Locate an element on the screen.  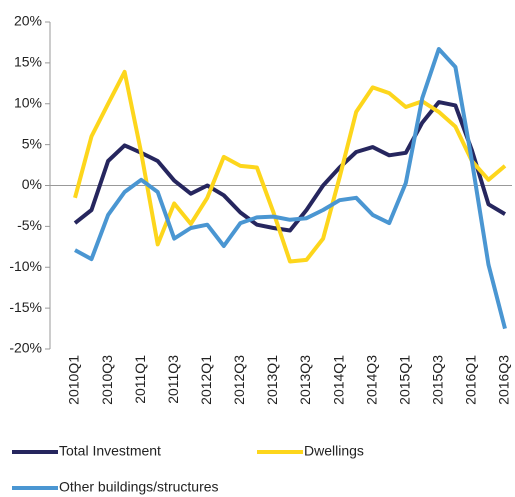
y-tick-label: 10% is located at coordinates (28, 102).